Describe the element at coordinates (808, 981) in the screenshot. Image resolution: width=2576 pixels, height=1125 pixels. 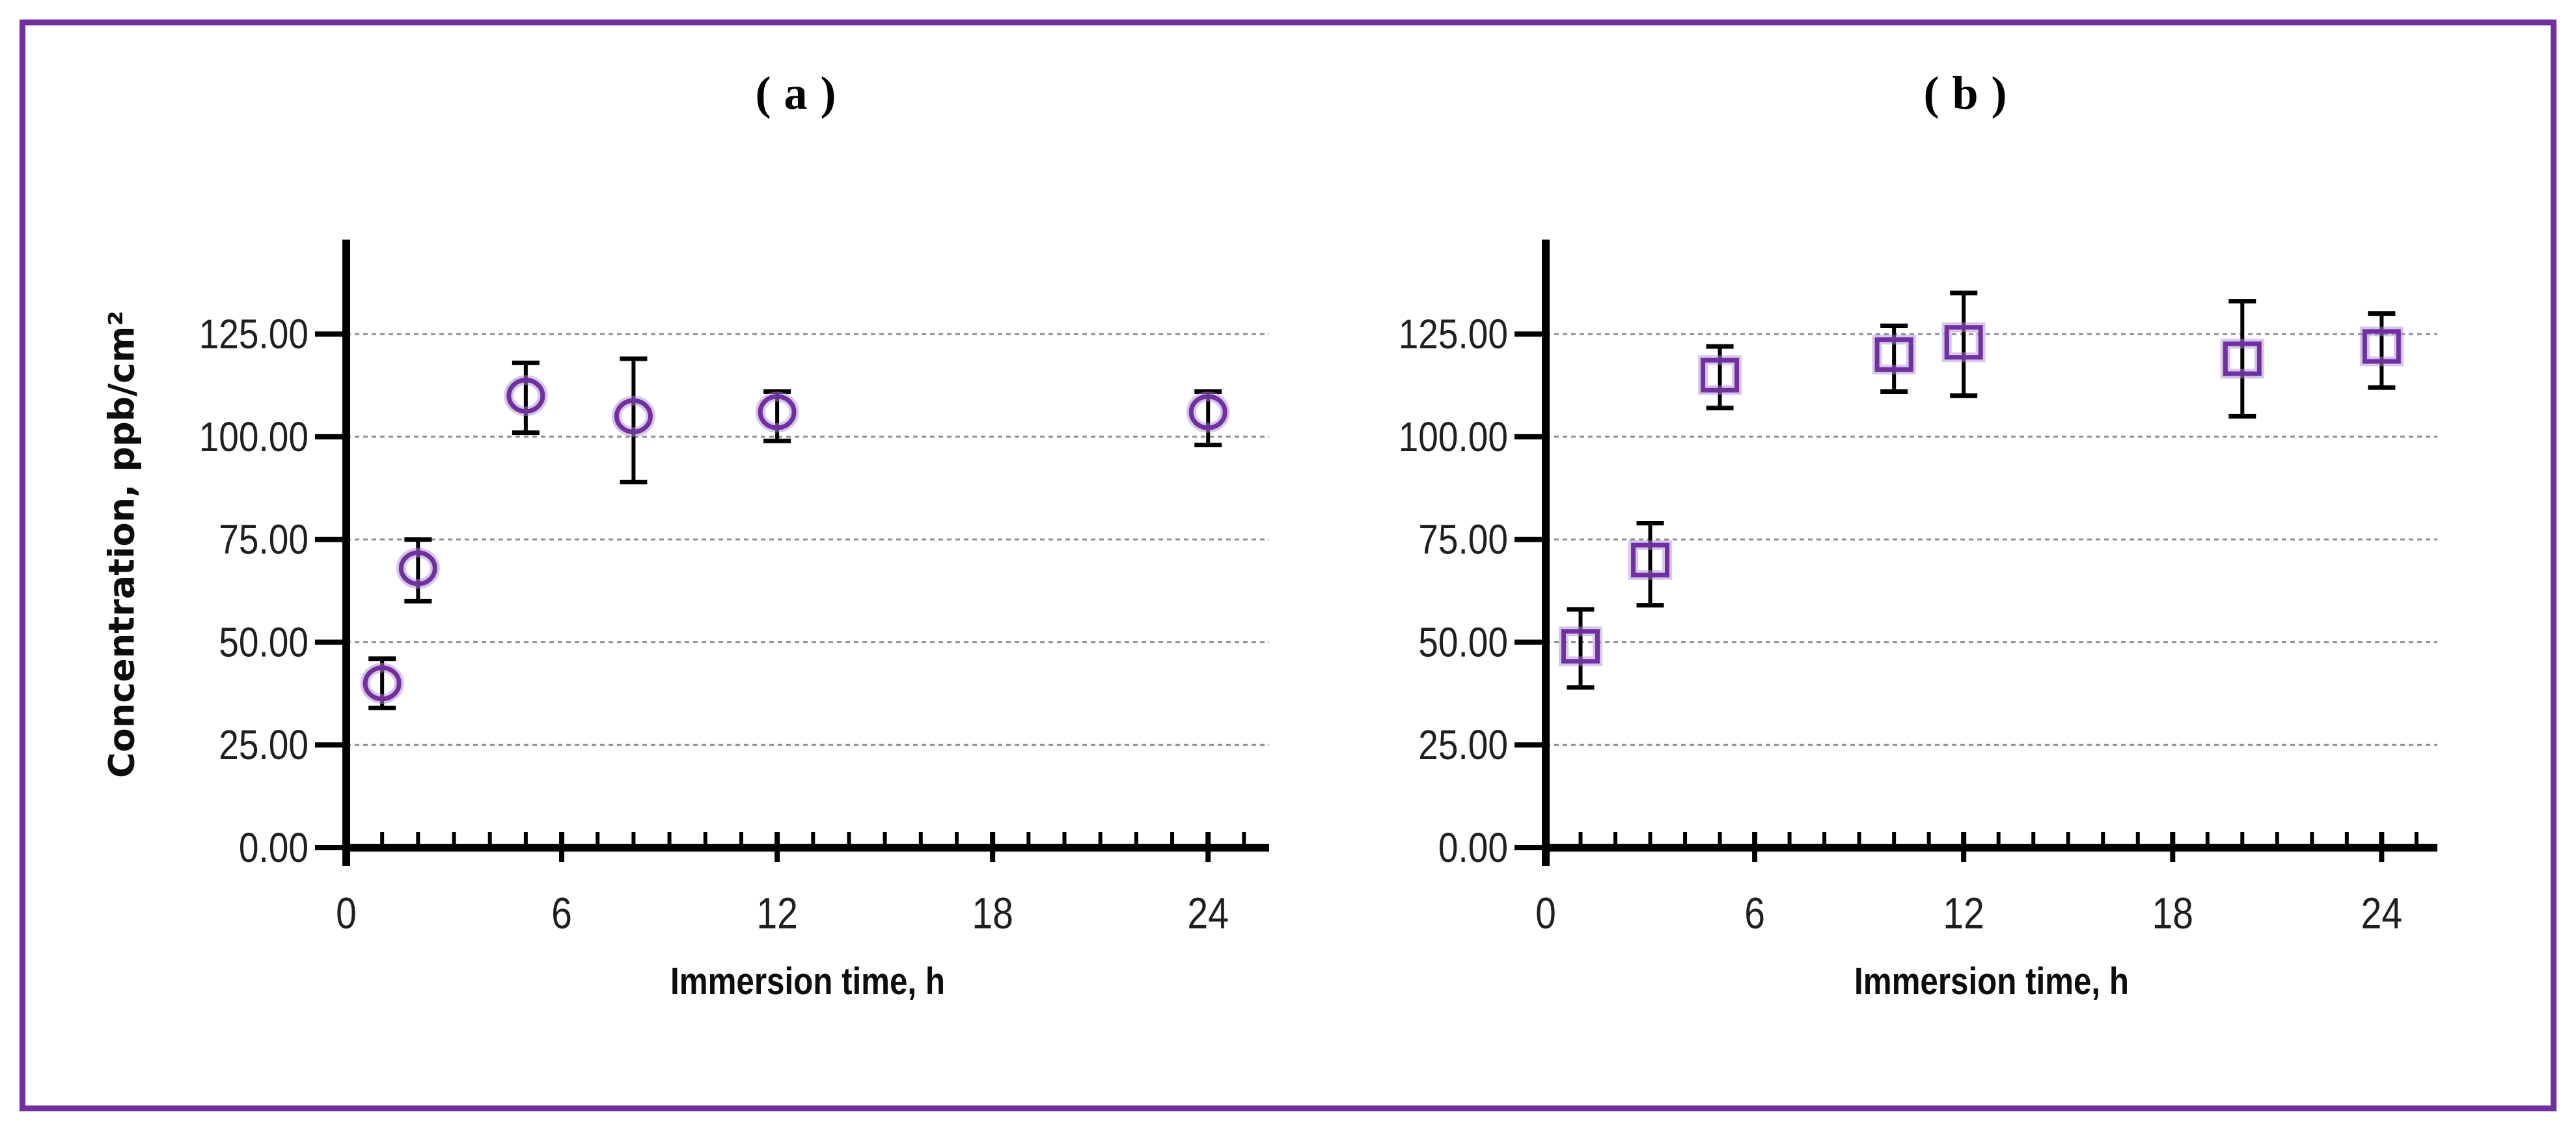
I see `panel-a-x-axis-title: Immersion time, h` at that location.